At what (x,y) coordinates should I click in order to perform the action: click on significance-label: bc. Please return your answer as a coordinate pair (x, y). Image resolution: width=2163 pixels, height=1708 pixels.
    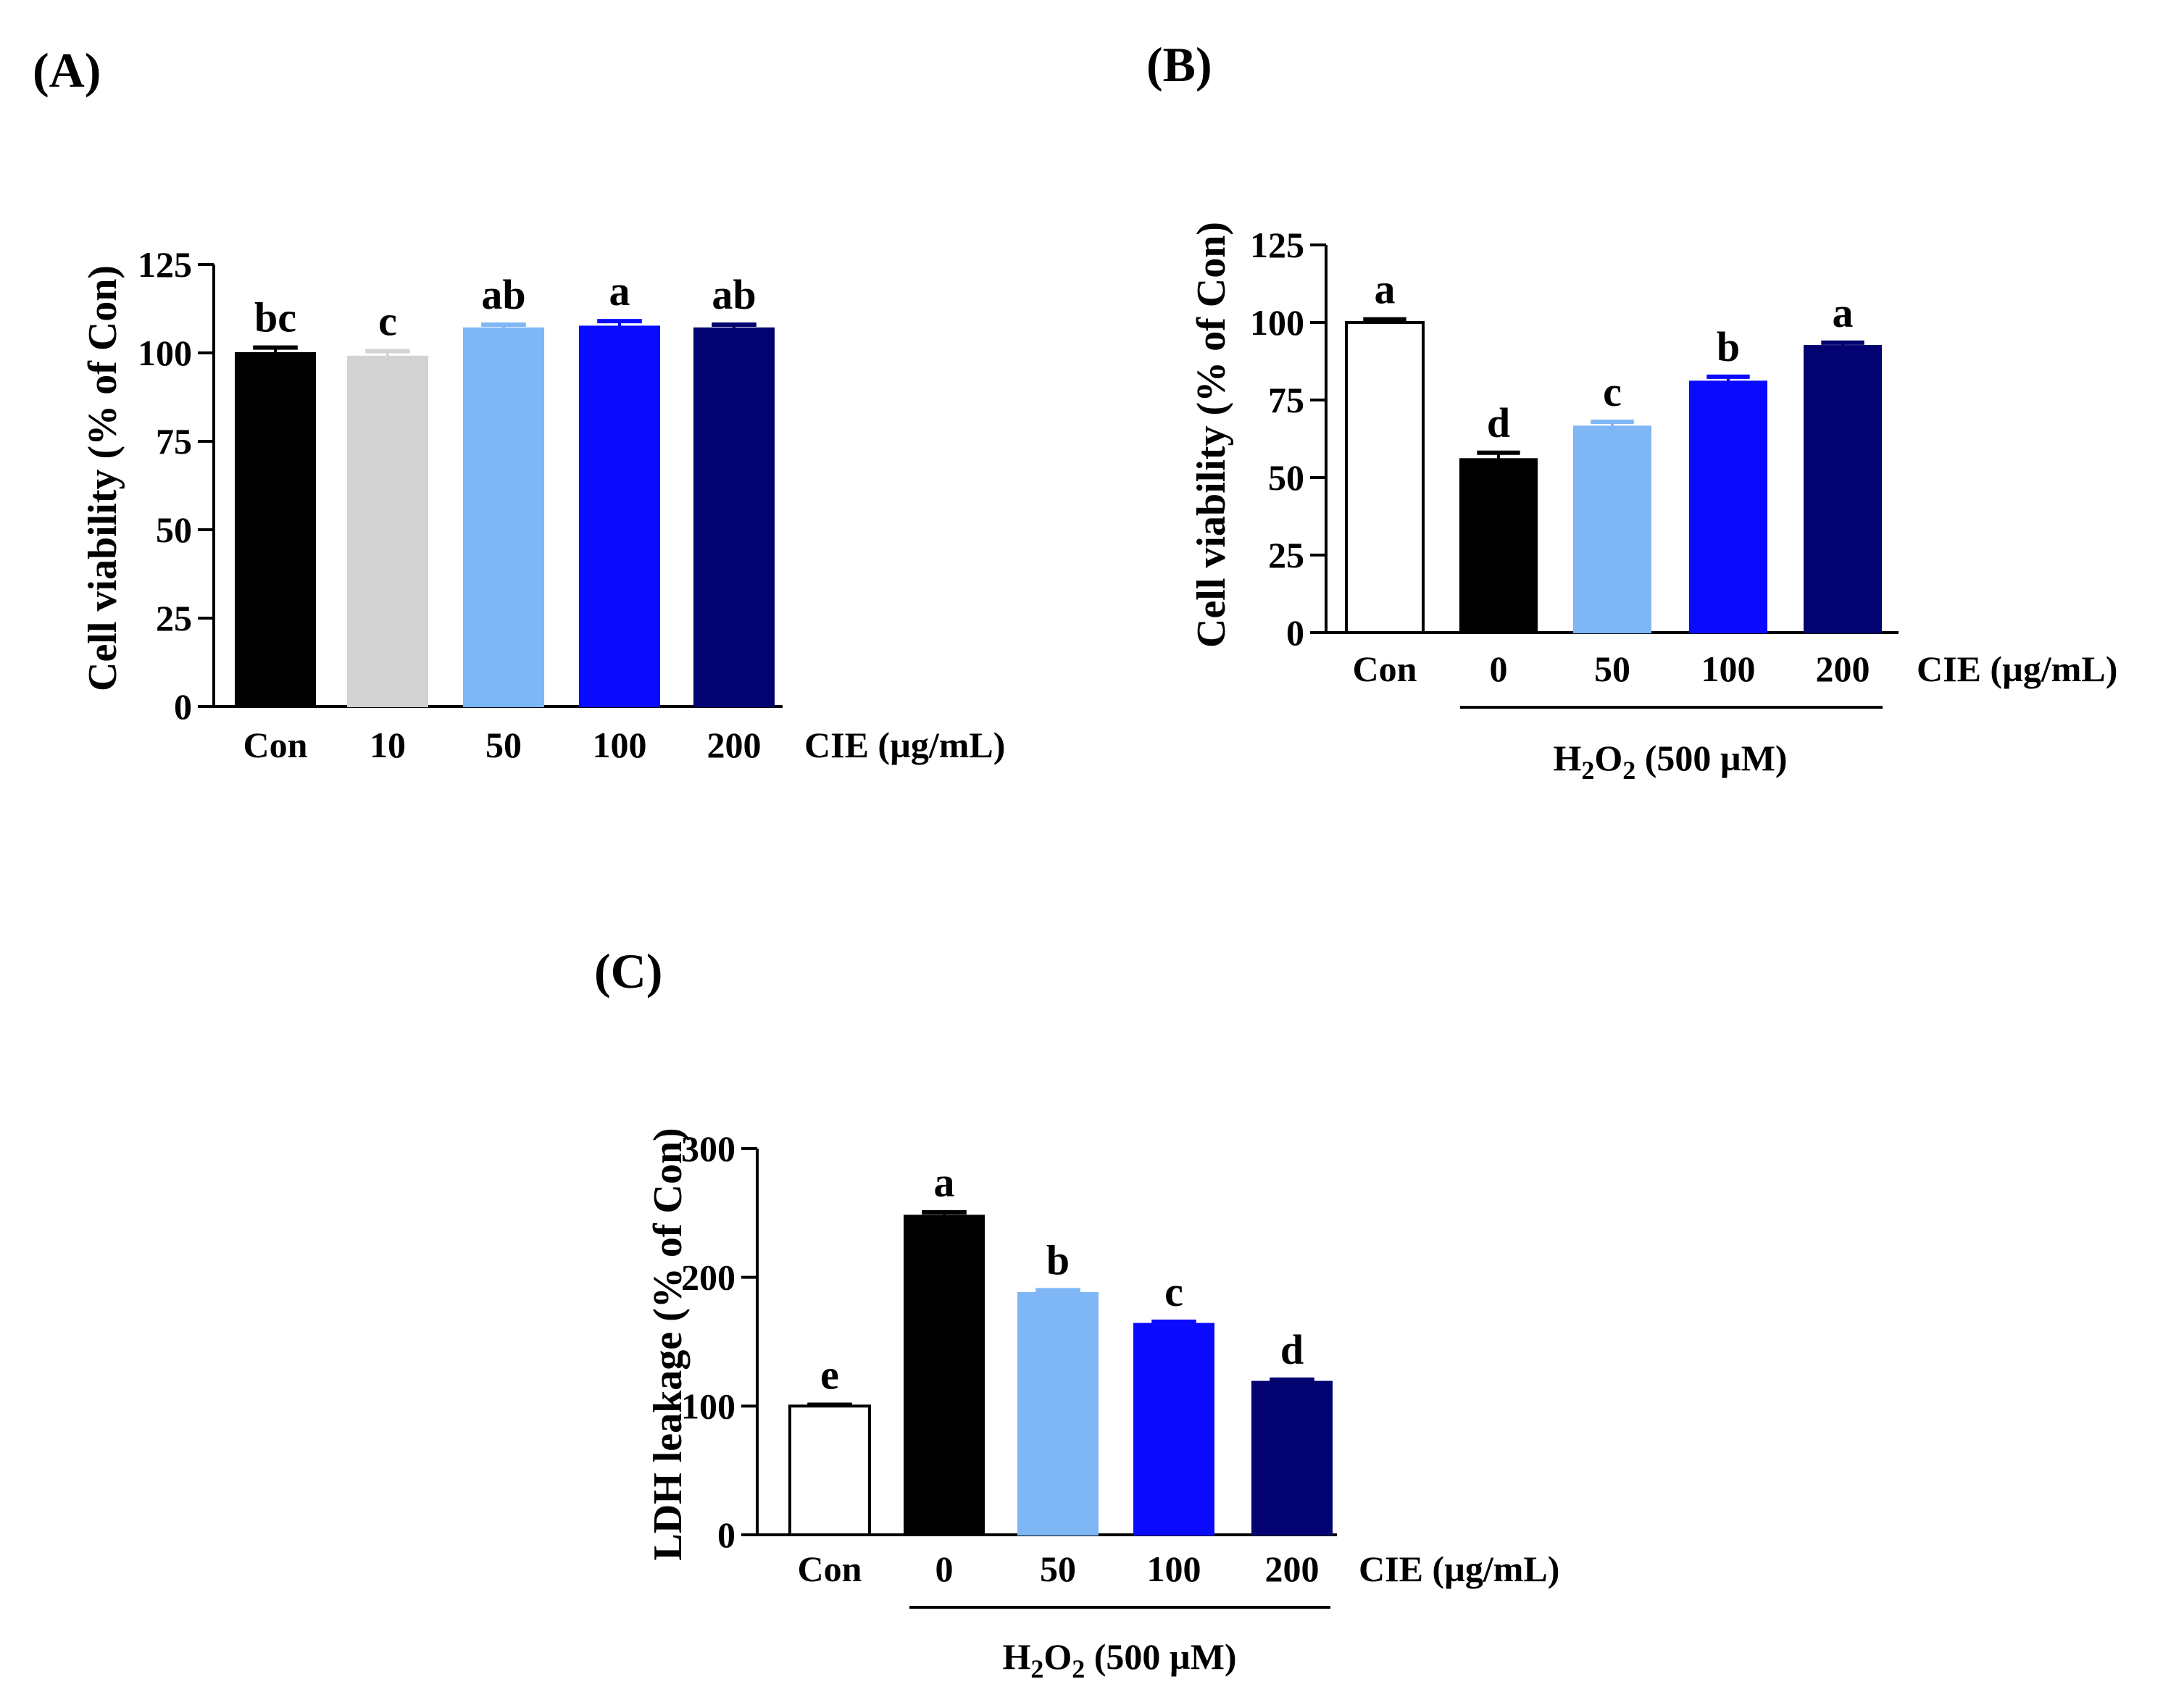
    Looking at the image, I should click on (275, 317).